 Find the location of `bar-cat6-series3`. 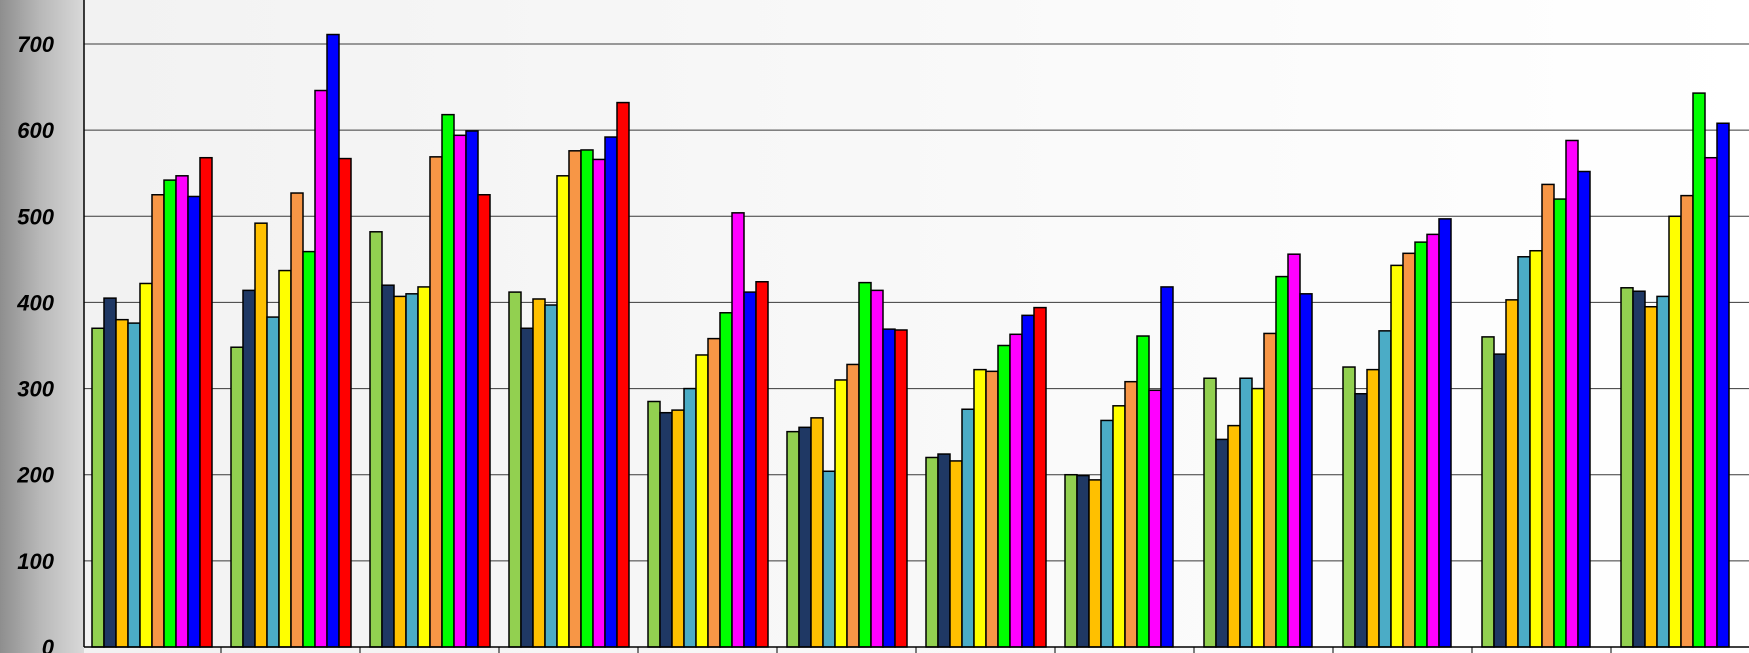

bar-cat6-series3 is located at coordinates (817, 532).